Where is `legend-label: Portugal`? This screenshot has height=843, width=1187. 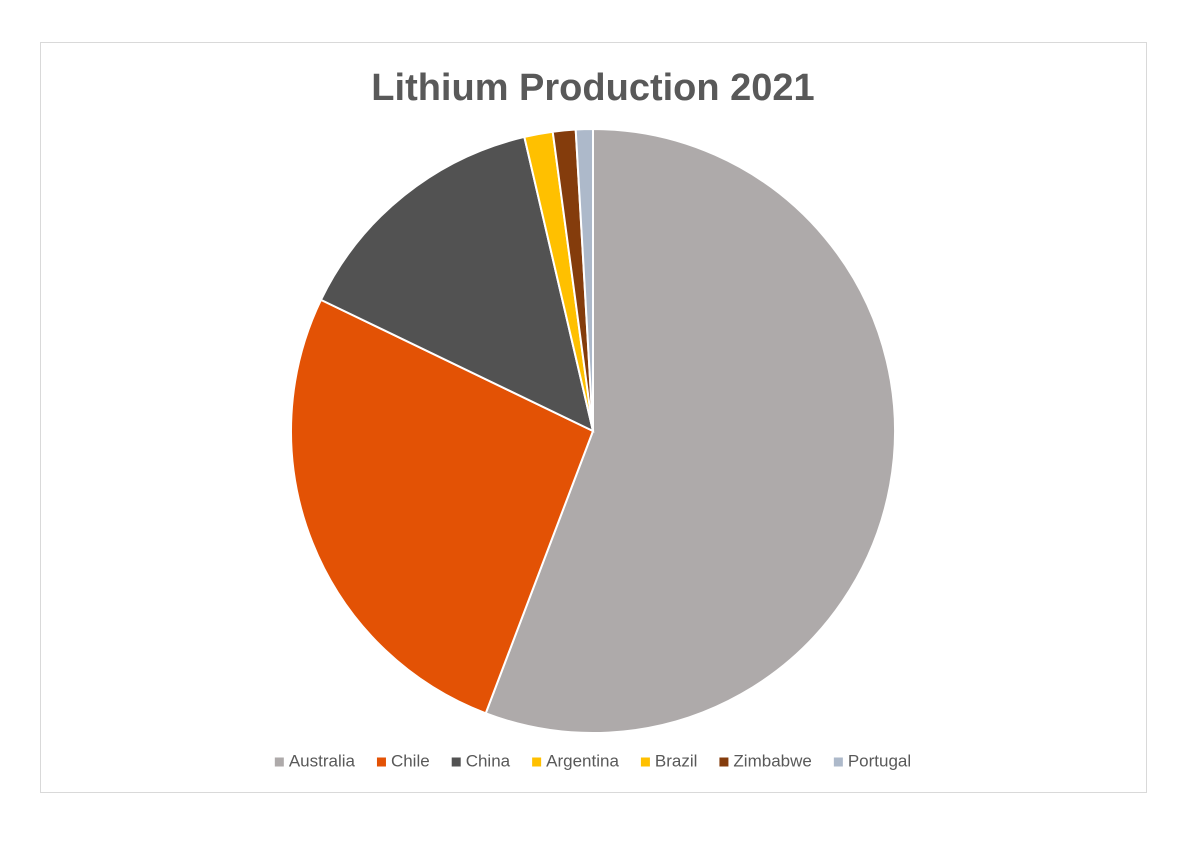 legend-label: Portugal is located at coordinates (879, 760).